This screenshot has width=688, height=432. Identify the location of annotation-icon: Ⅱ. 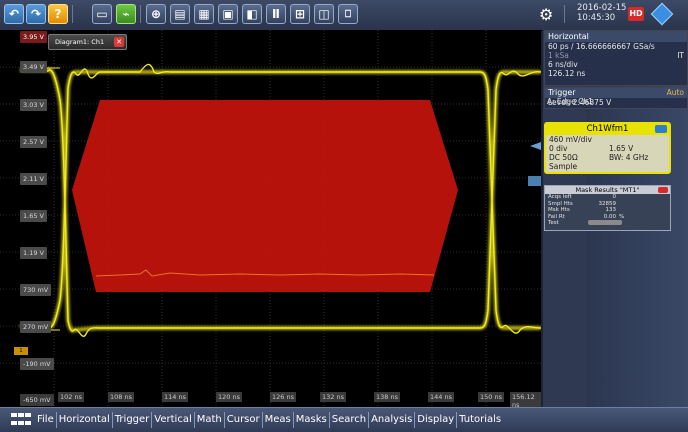
(276, 14).